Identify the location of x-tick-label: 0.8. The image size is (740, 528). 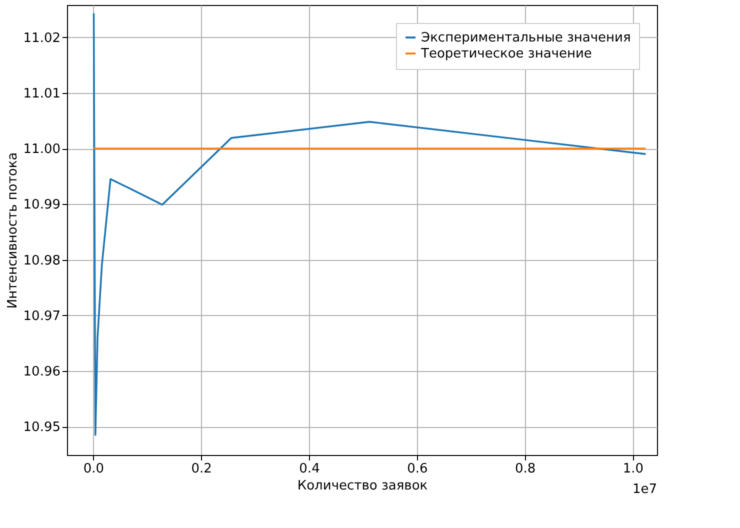
(525, 469).